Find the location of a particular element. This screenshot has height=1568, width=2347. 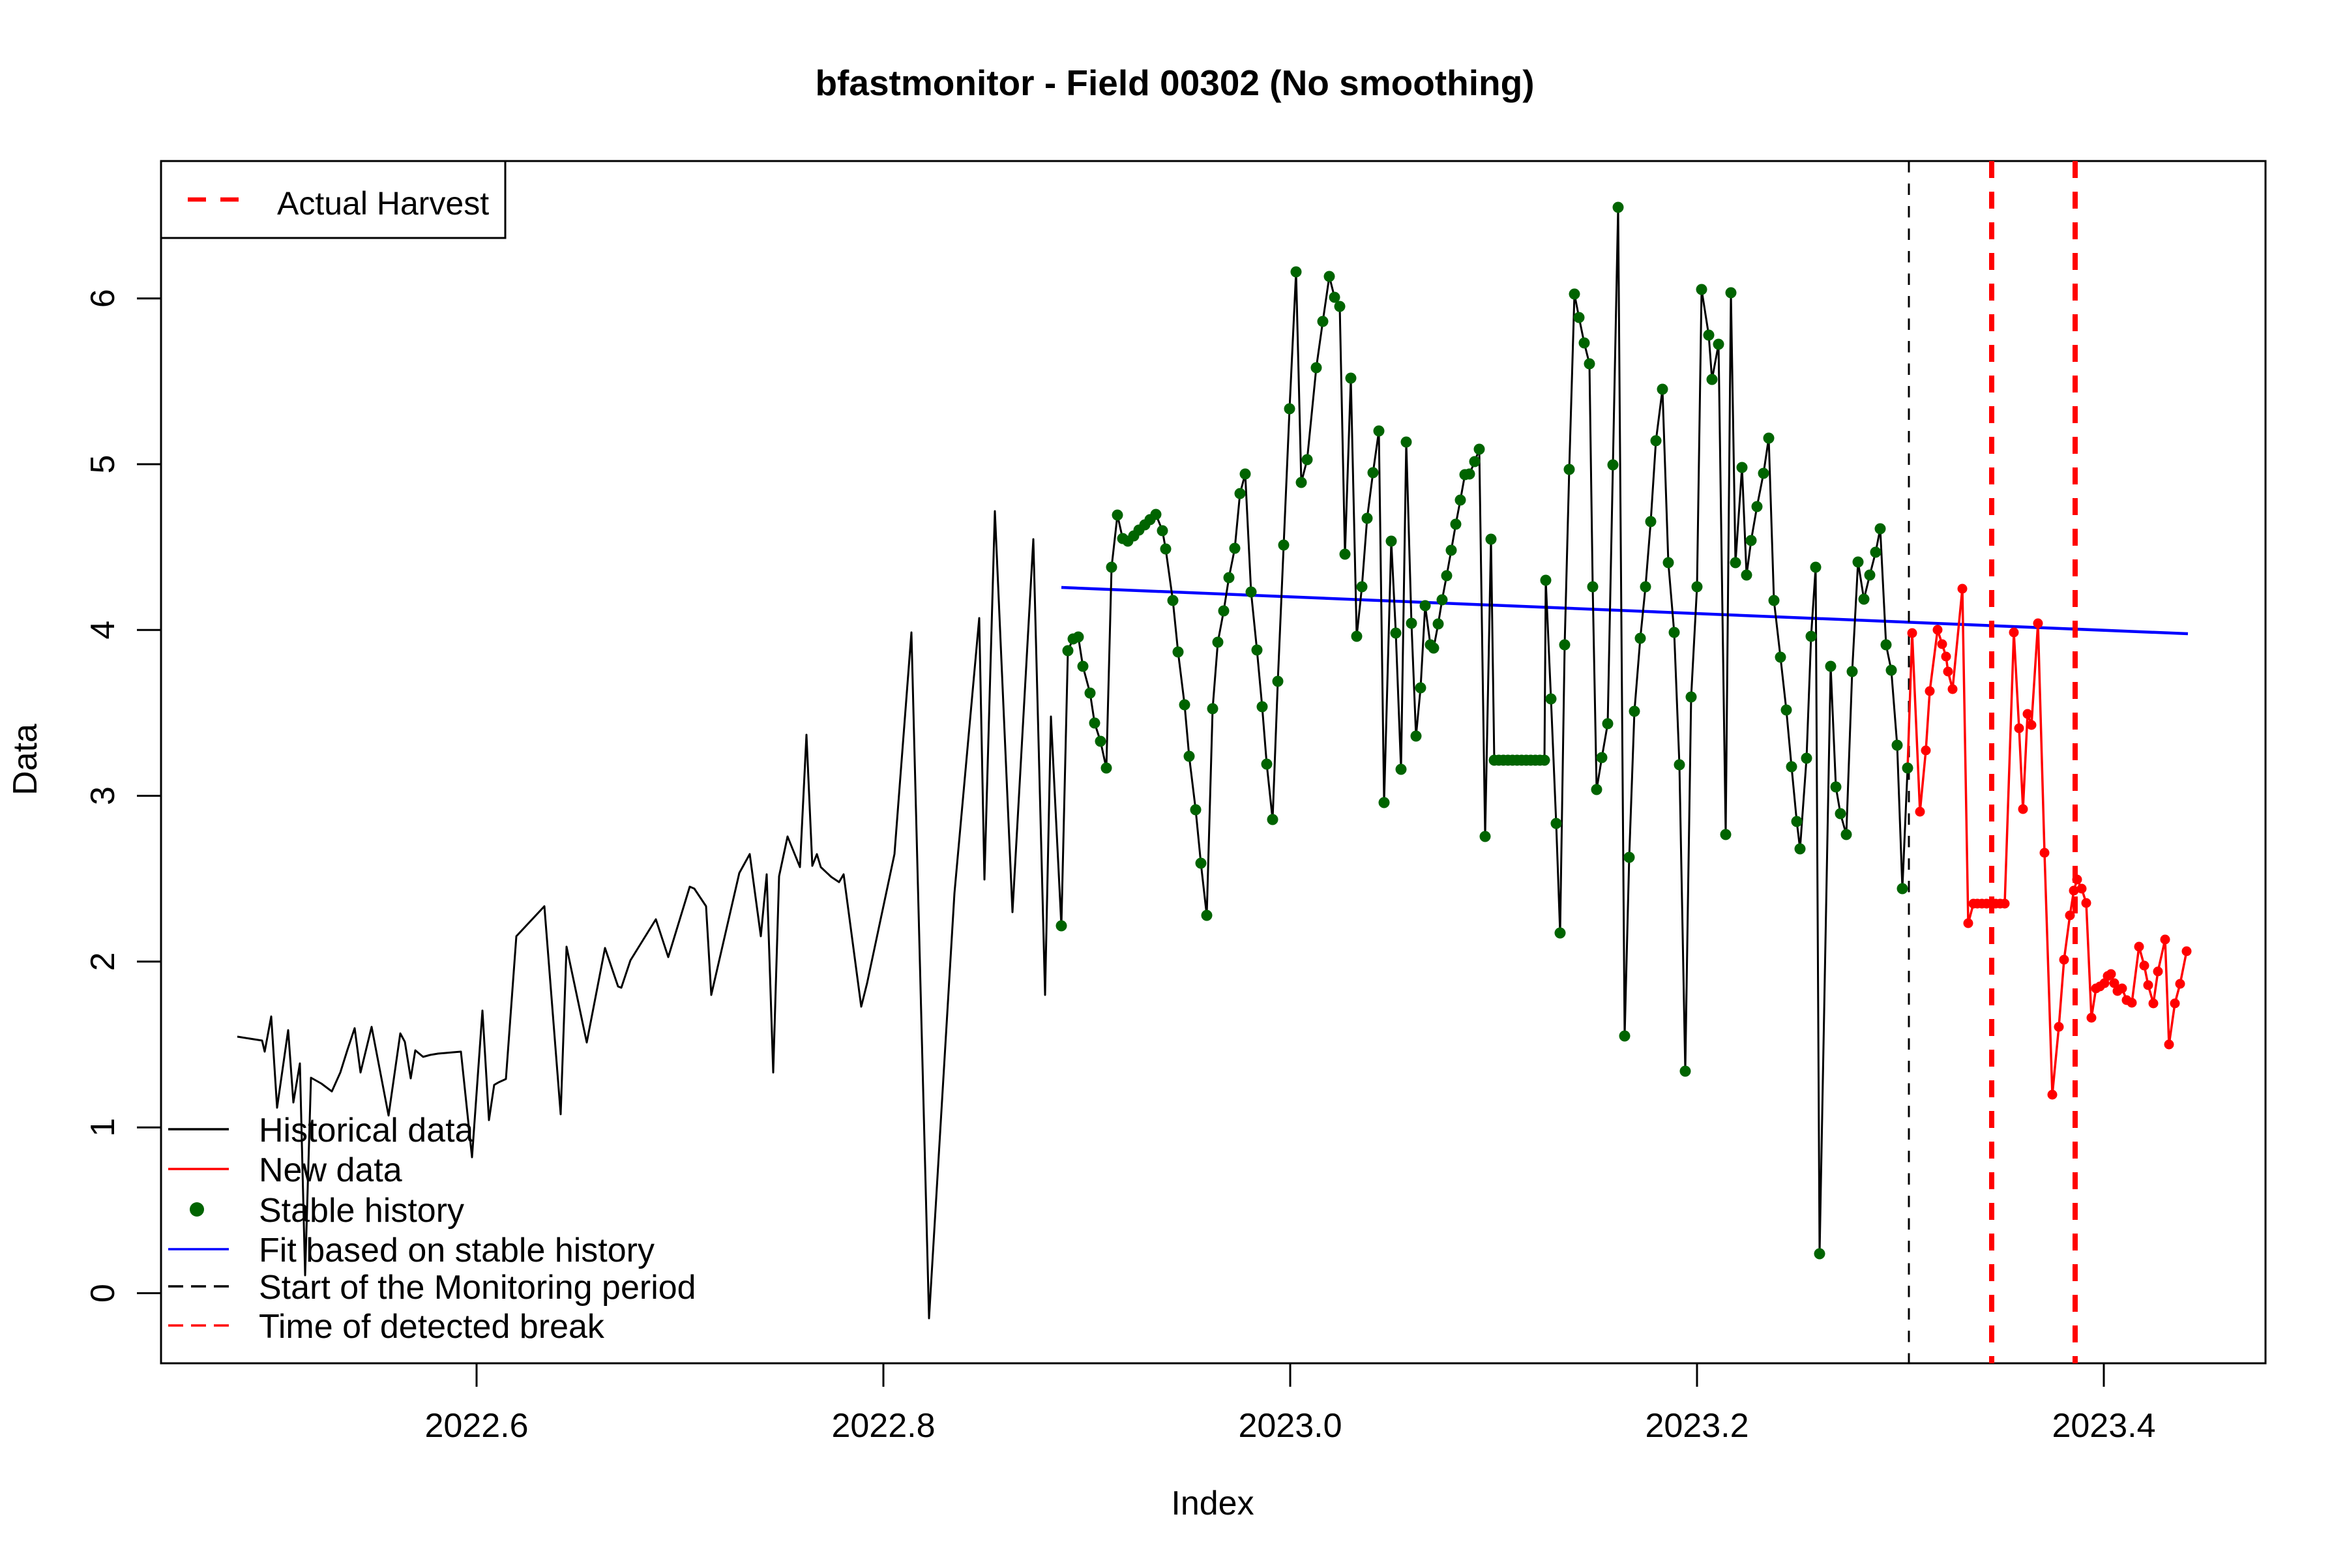

svg-text: Fit based on stable history is located at coordinates (457, 1250).